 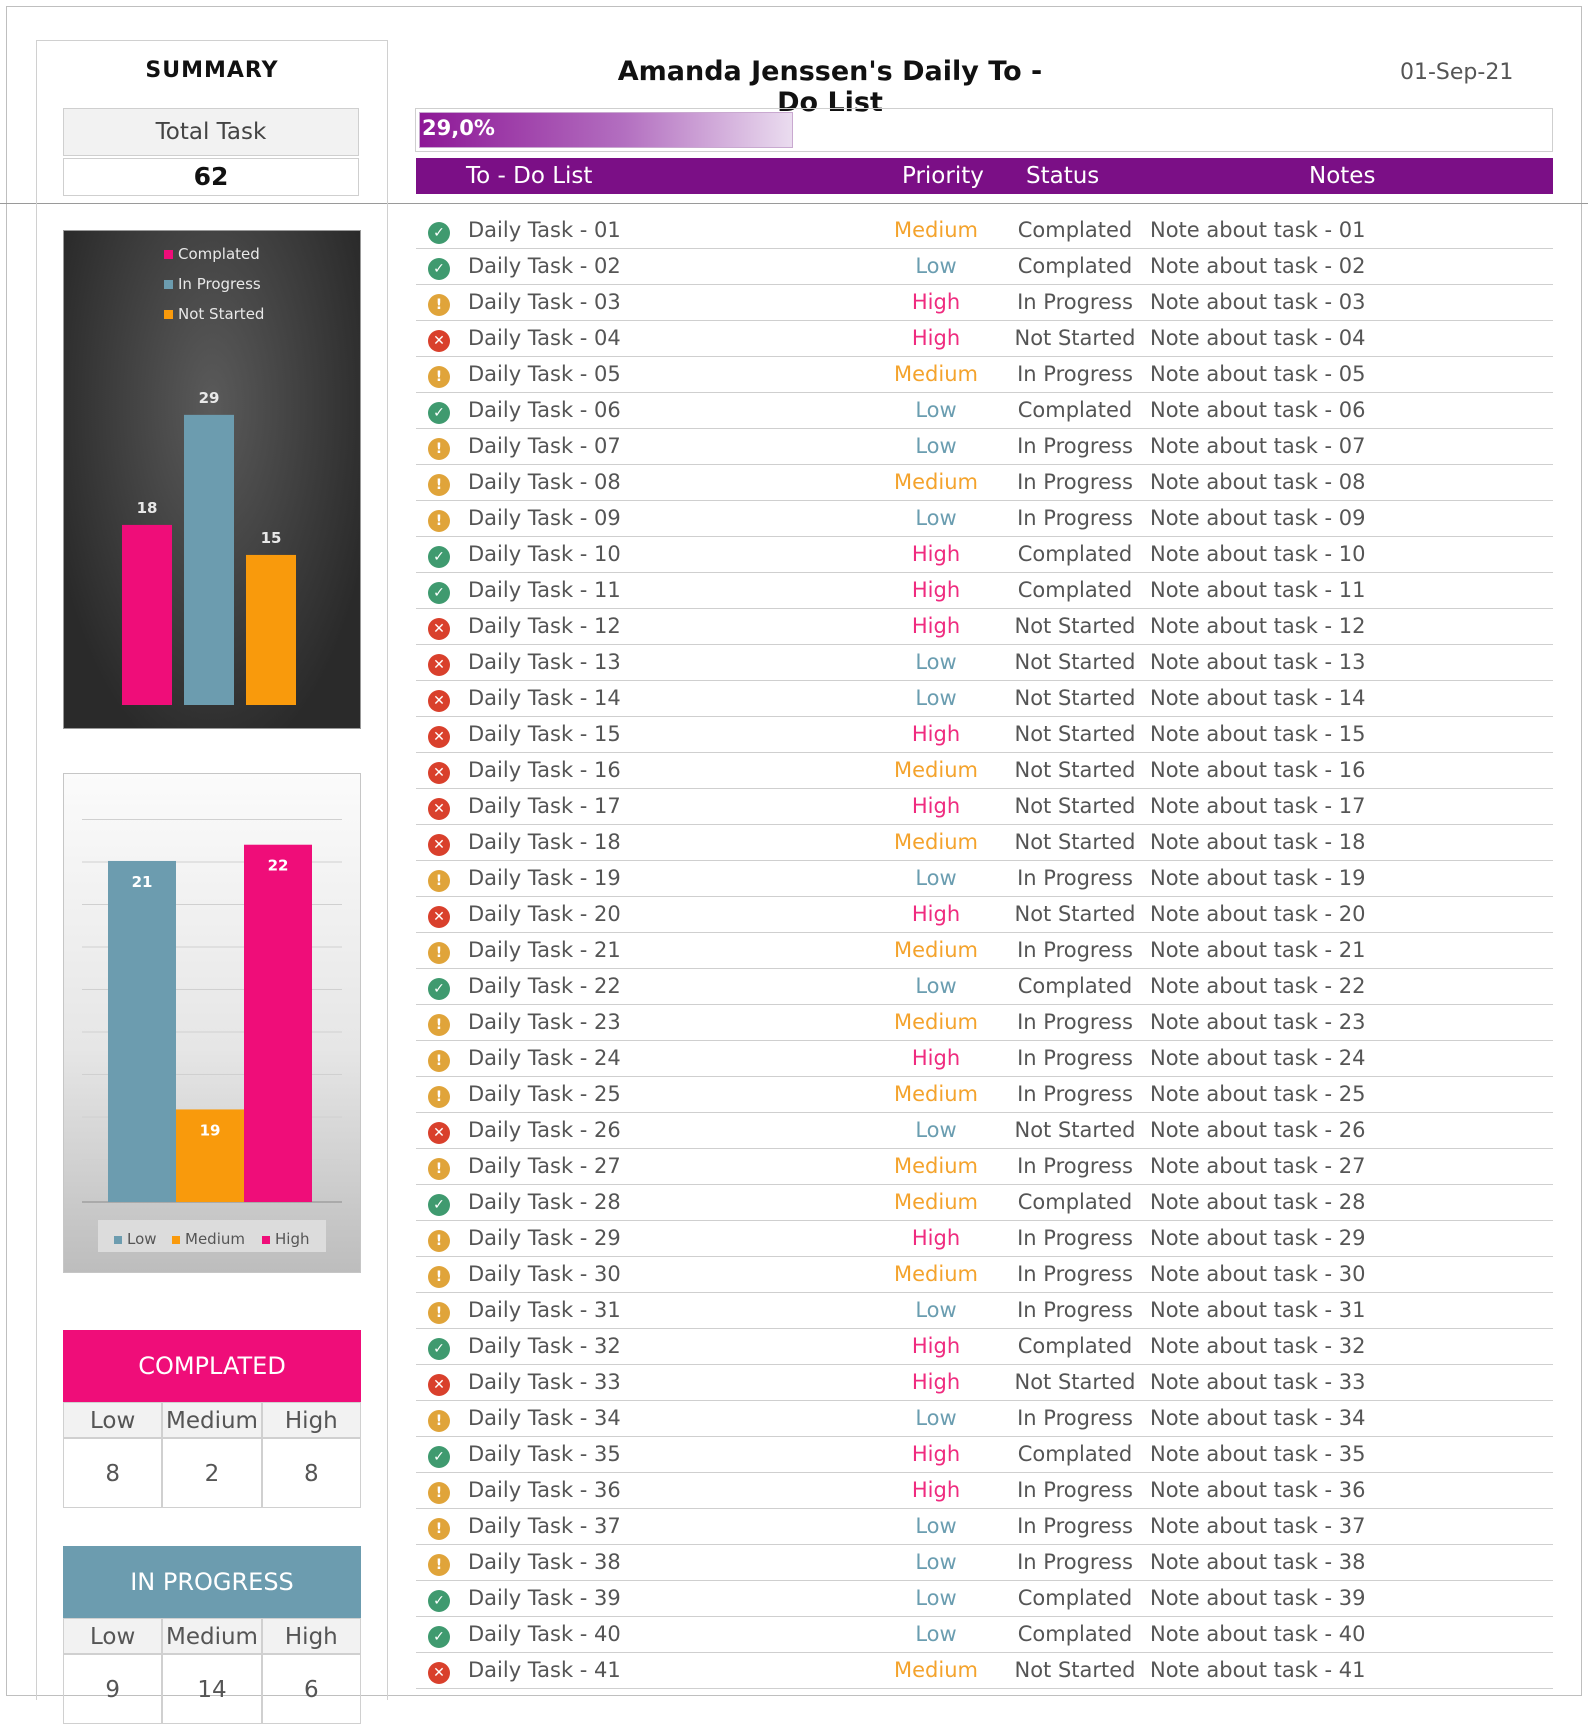 I want to click on task-name: Daily Task - 24, so click(x=544, y=1058).